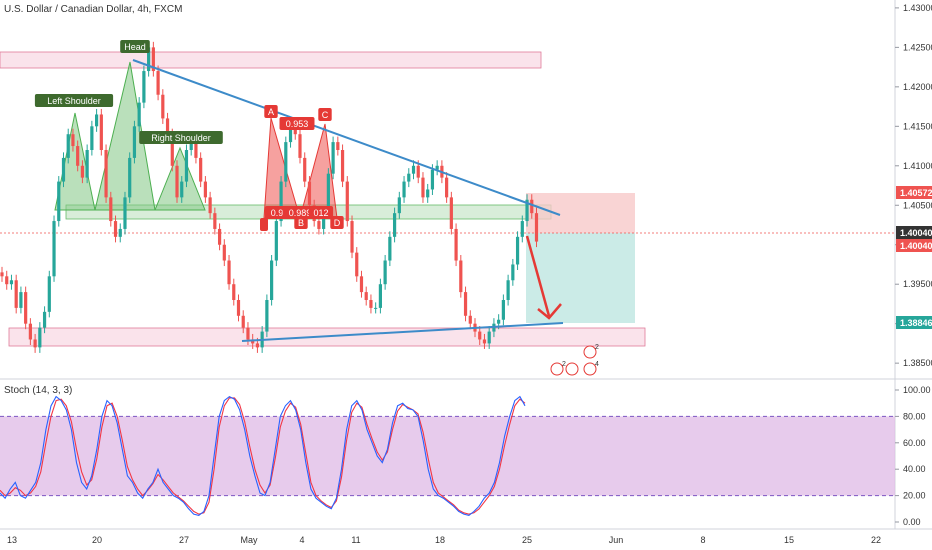 The image size is (932, 550). Describe the element at coordinates (616, 540) in the screenshot. I see `time-tick-label: Jun` at that location.